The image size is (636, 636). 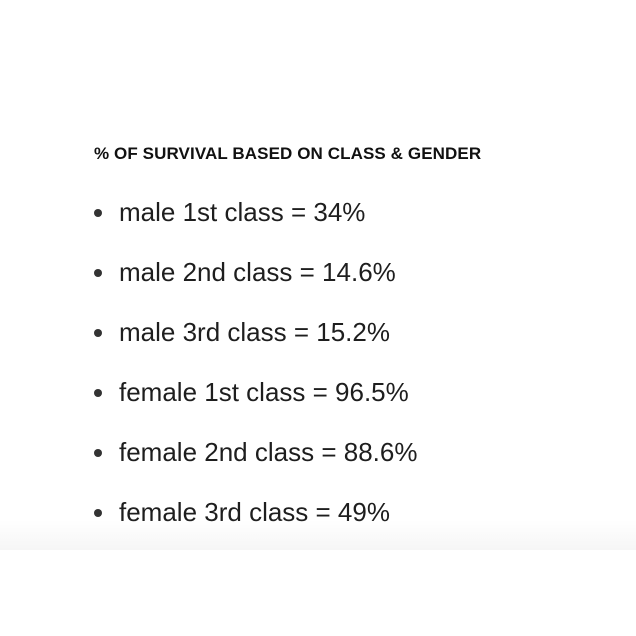 What do you see at coordinates (318, 535) in the screenshot?
I see `card-bottom-edge` at bounding box center [318, 535].